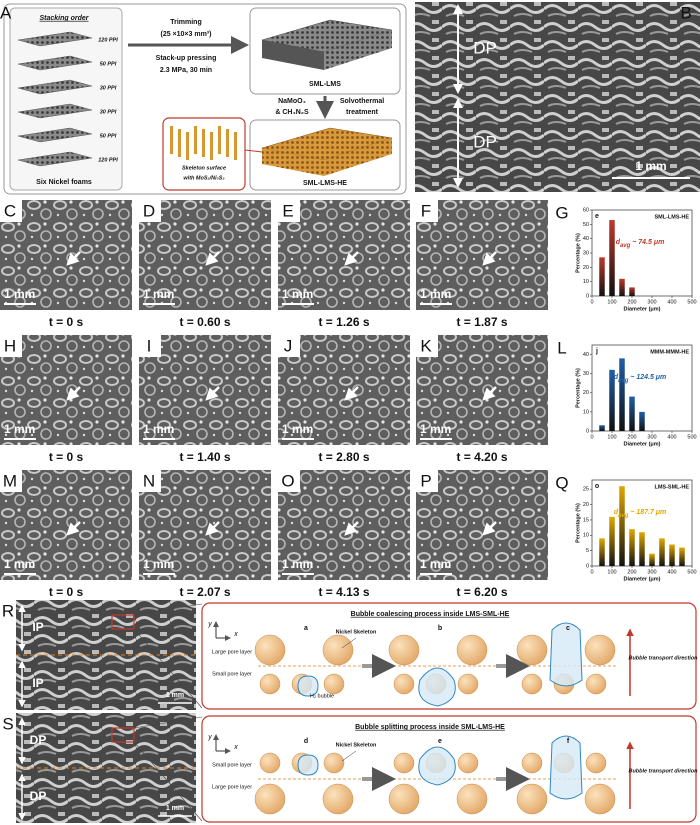  I want to click on step-label: d, so click(306, 741).